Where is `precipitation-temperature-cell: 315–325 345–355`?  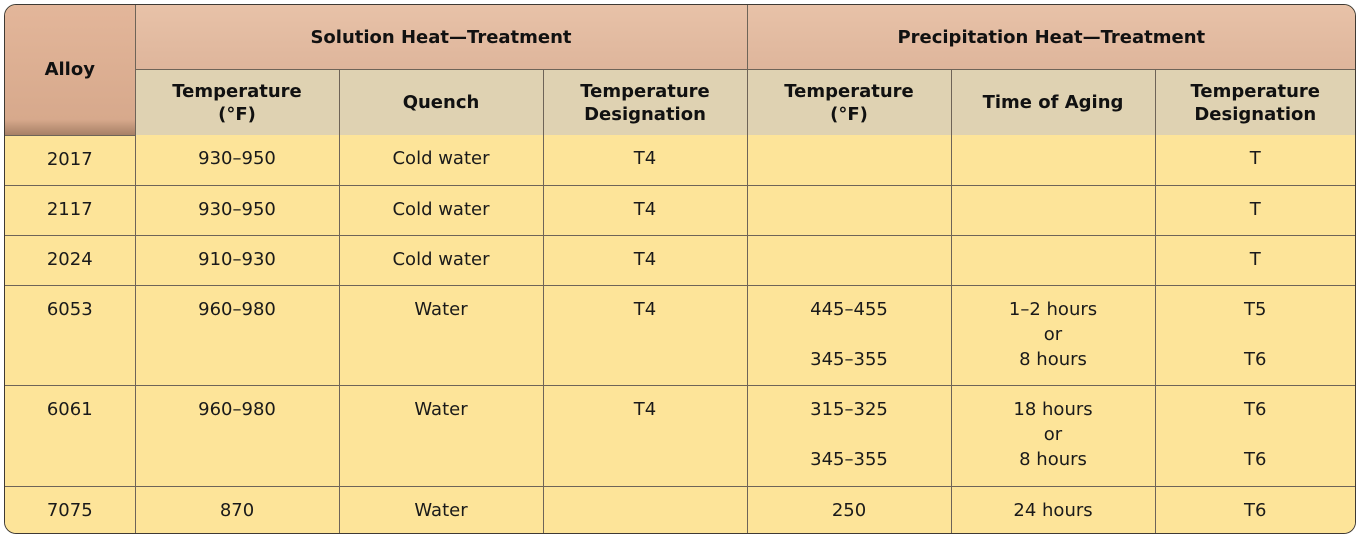
precipitation-temperature-cell: 315–325 345–355 is located at coordinates (849, 436).